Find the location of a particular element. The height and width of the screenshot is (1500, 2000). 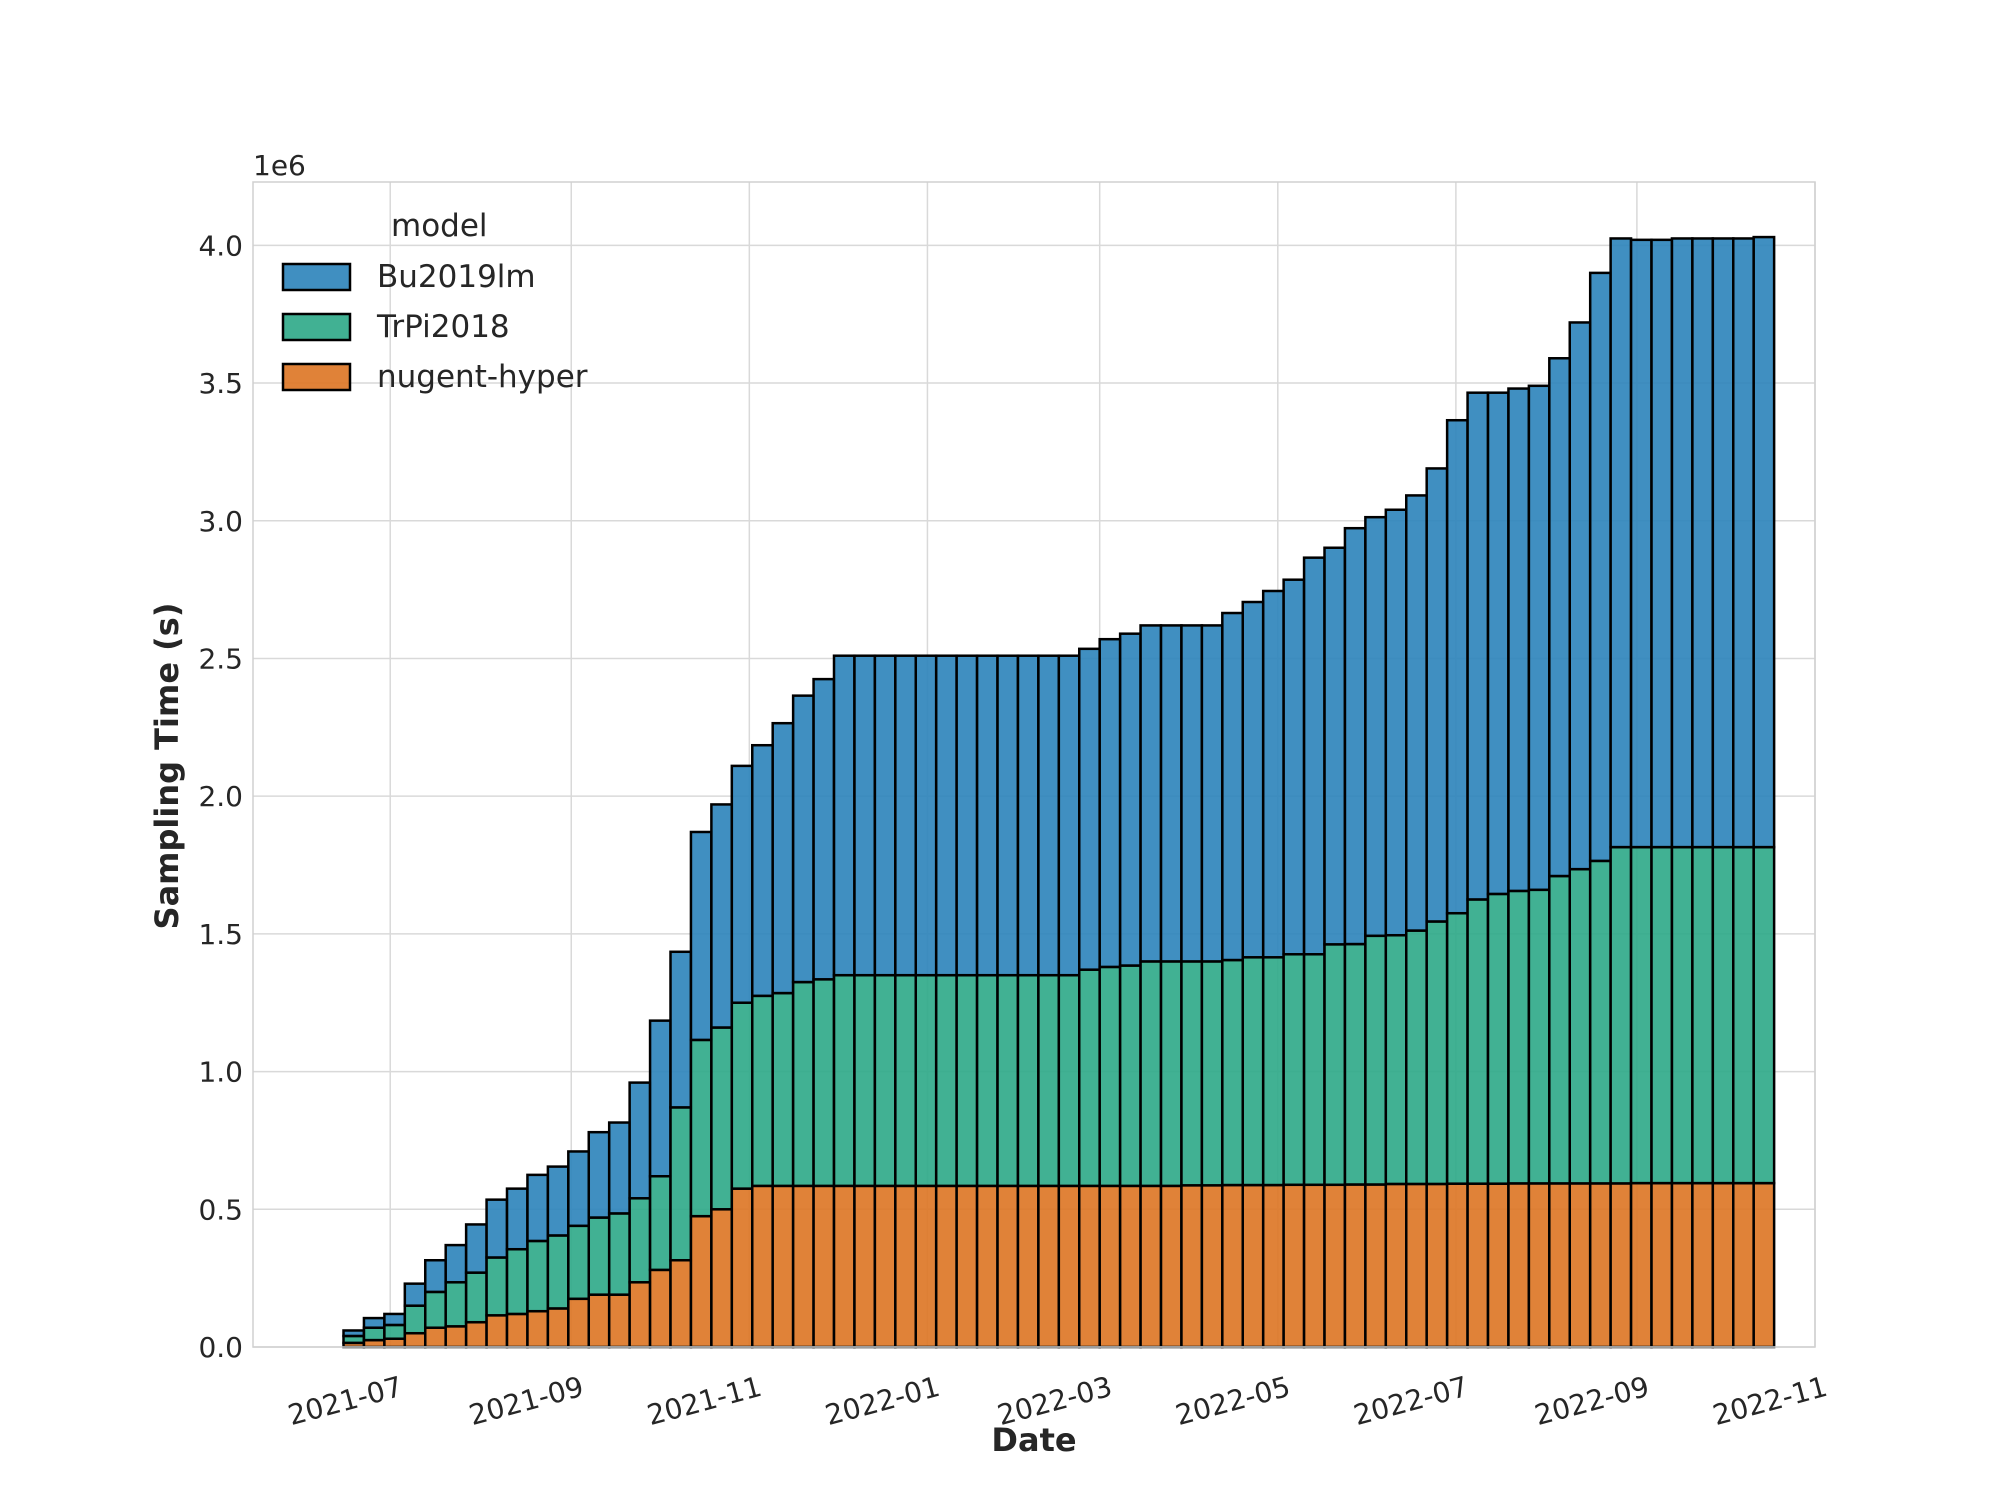

legend-label-bu2019lm: Bu2019lm is located at coordinates (456, 277).